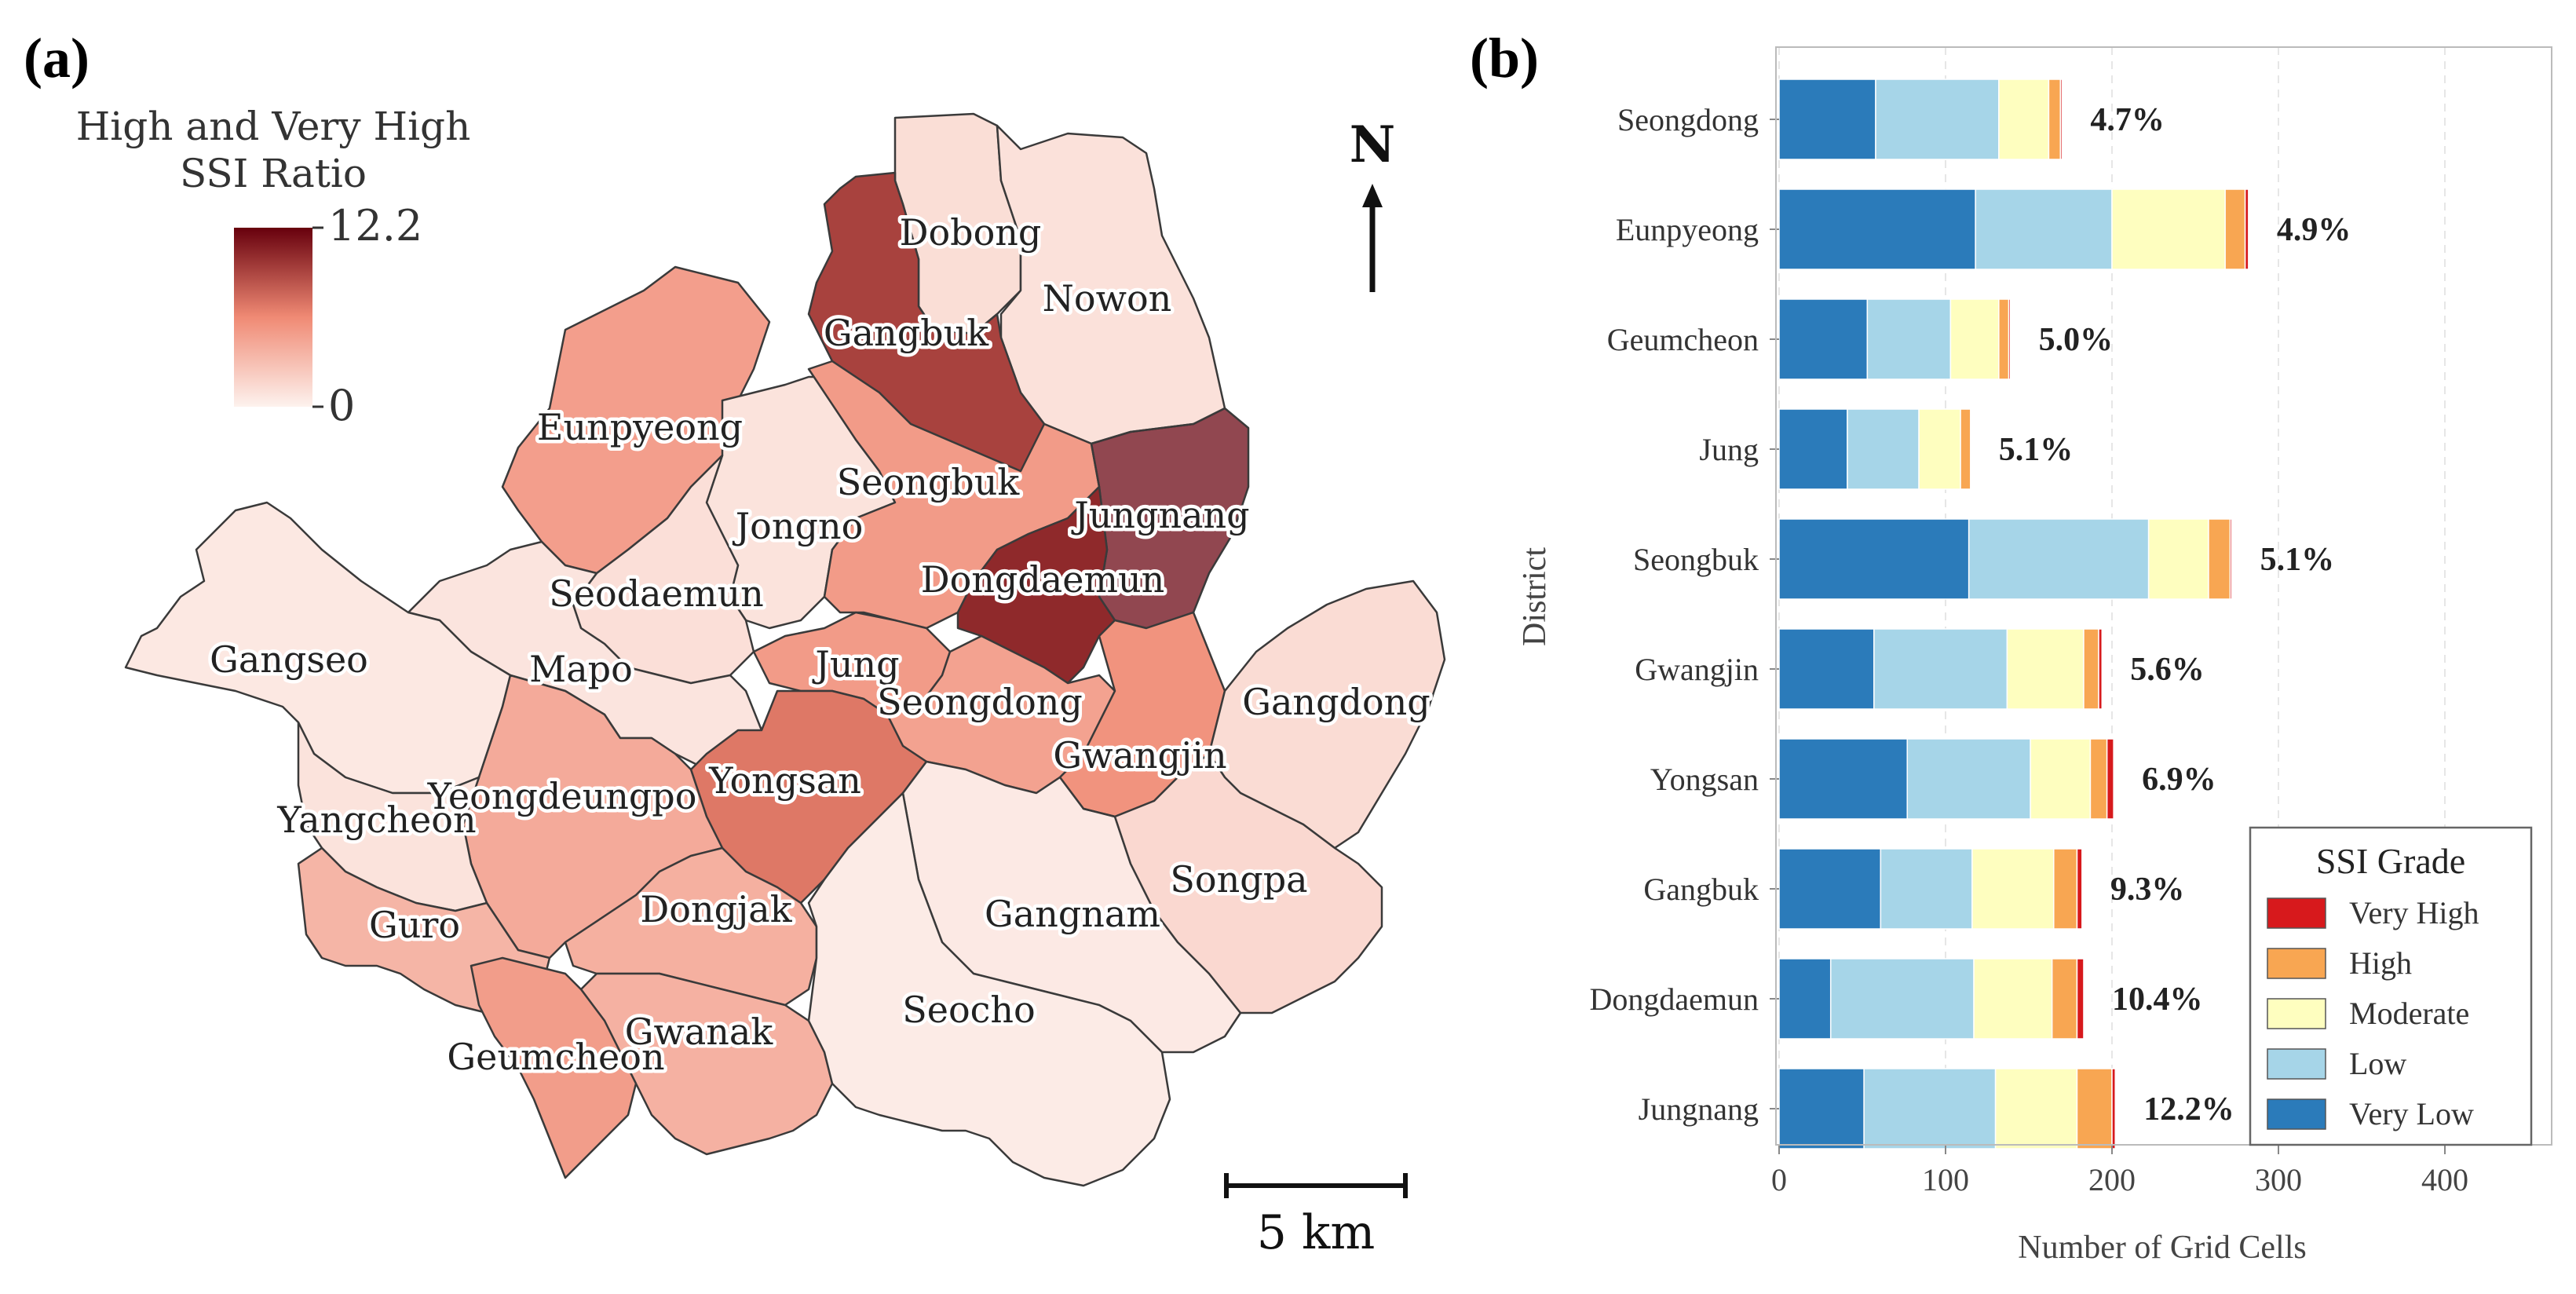 This screenshot has height=1294, width=2576. I want to click on region-gwanak, so click(706, 1064).